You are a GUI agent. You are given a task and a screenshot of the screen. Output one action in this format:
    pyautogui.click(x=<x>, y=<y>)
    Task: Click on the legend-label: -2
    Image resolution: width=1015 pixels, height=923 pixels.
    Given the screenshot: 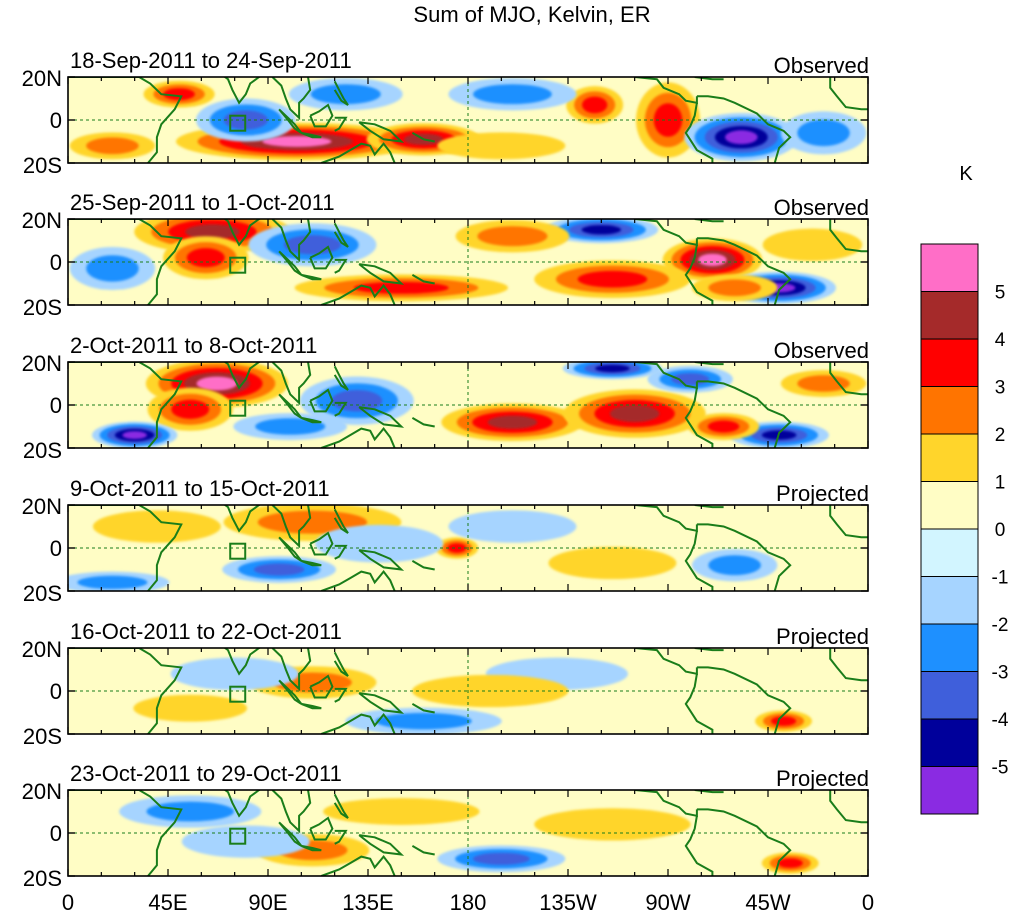 What is the action you would take?
    pyautogui.click(x=1000, y=625)
    